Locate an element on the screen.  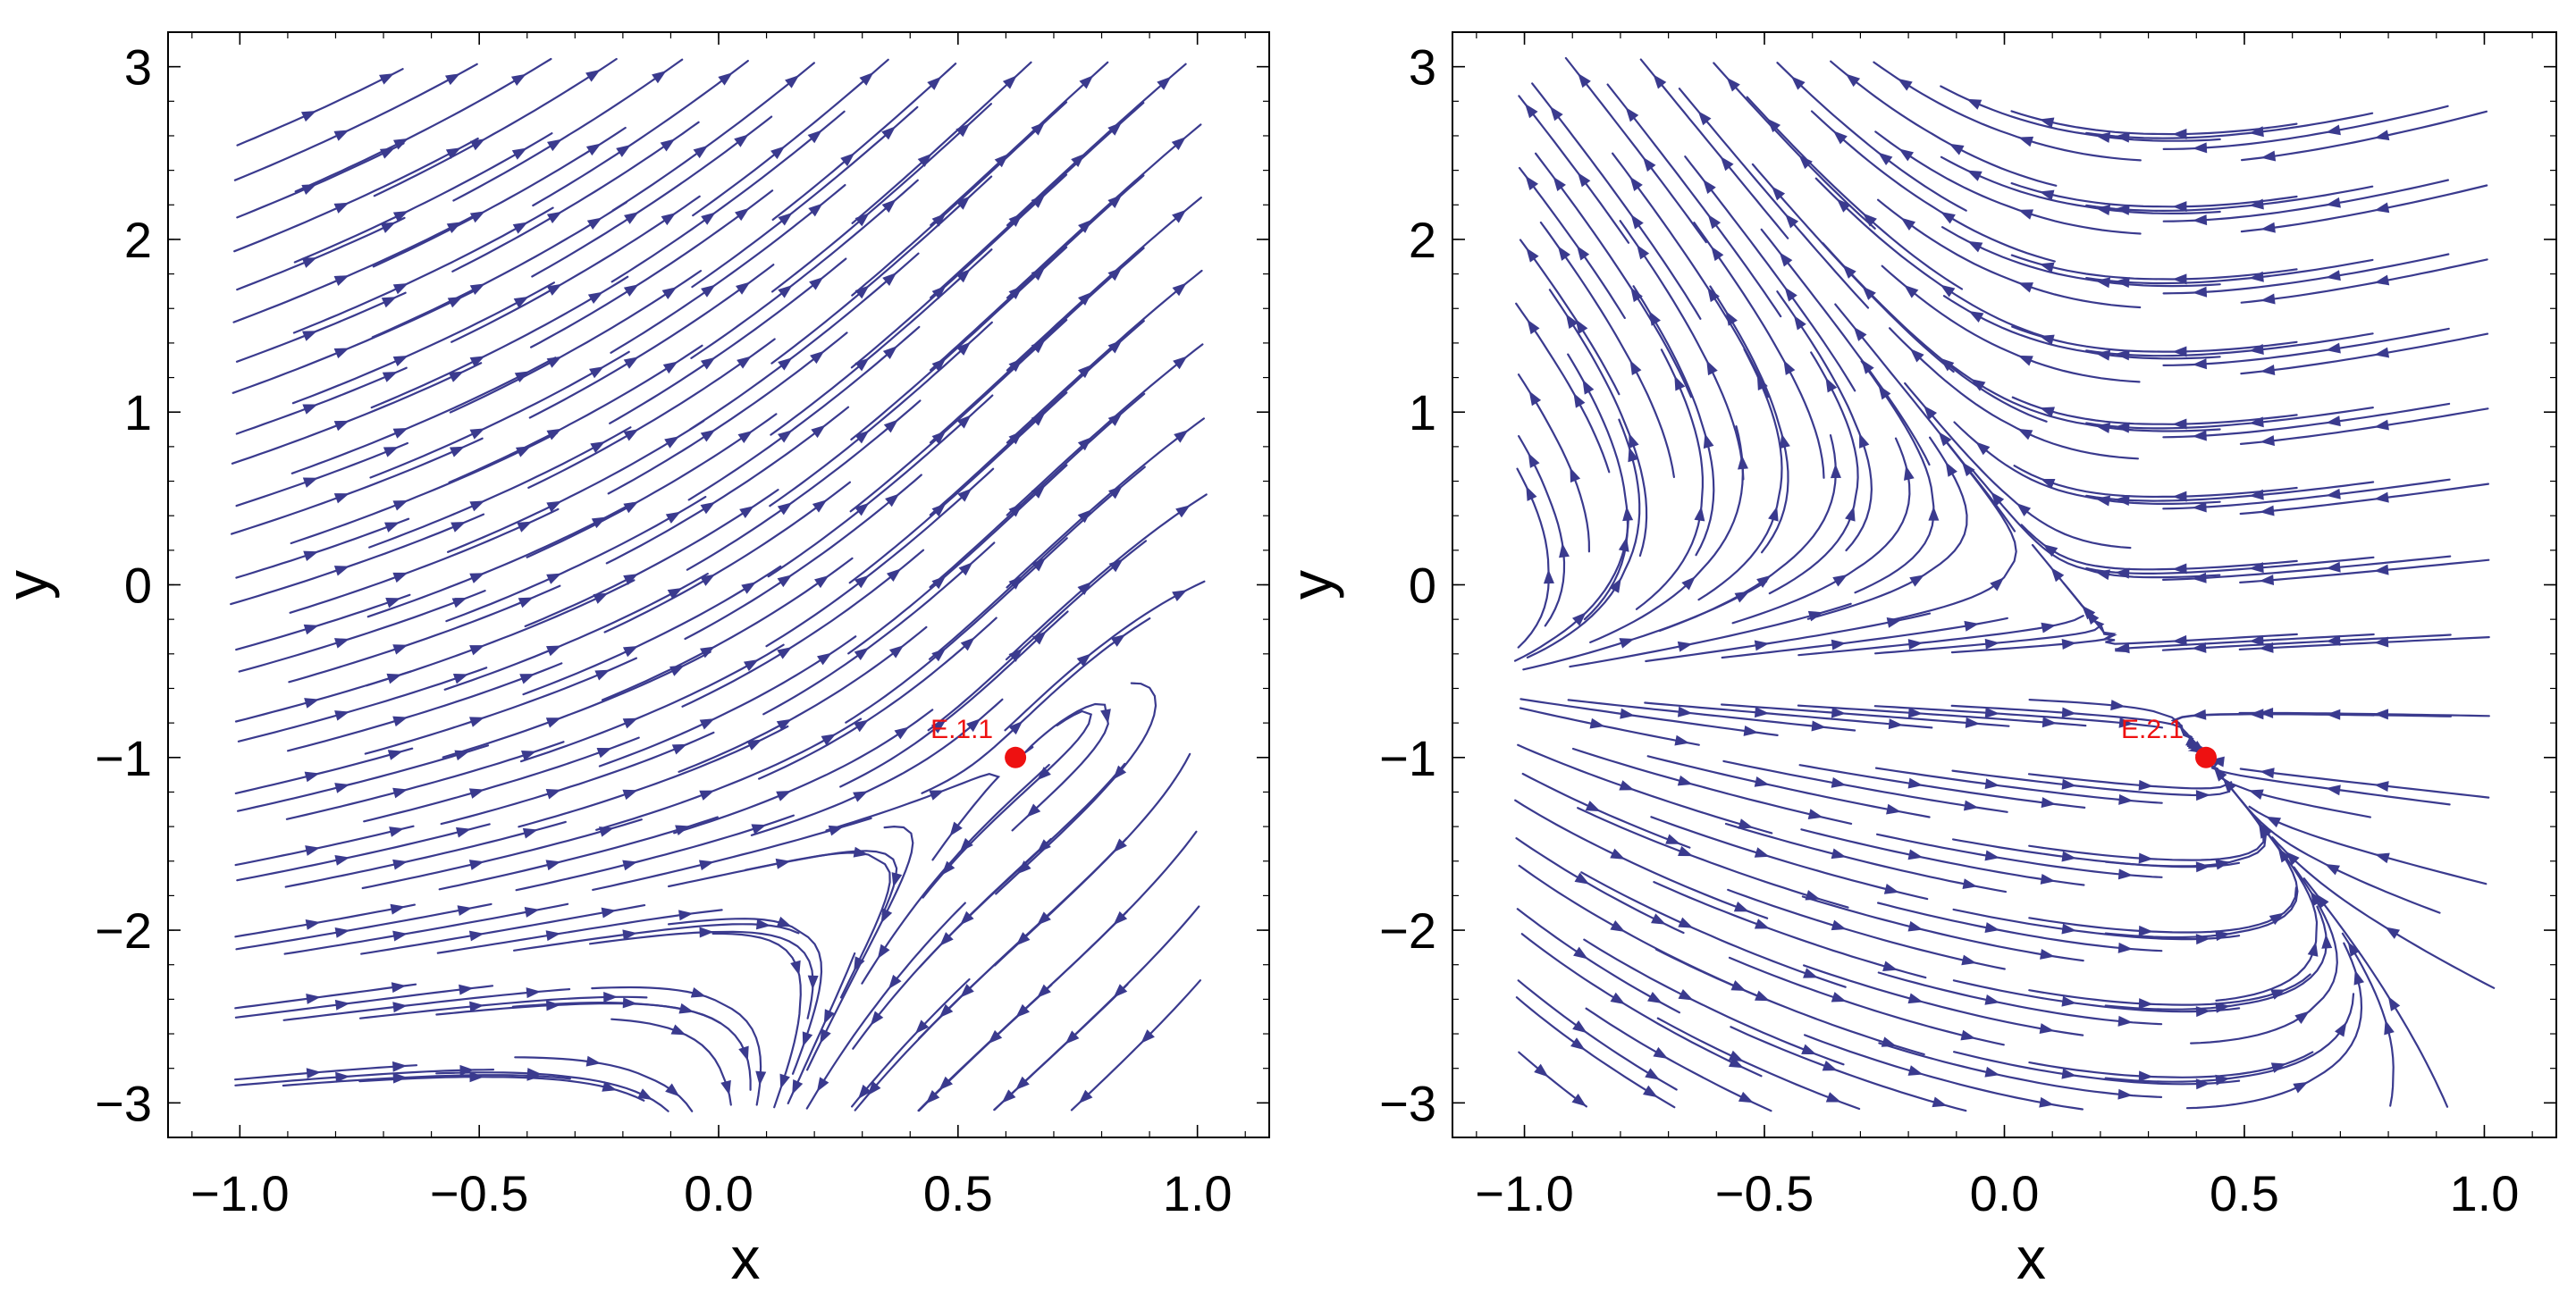
y-tick-label: 3 is located at coordinates (1423, 67).